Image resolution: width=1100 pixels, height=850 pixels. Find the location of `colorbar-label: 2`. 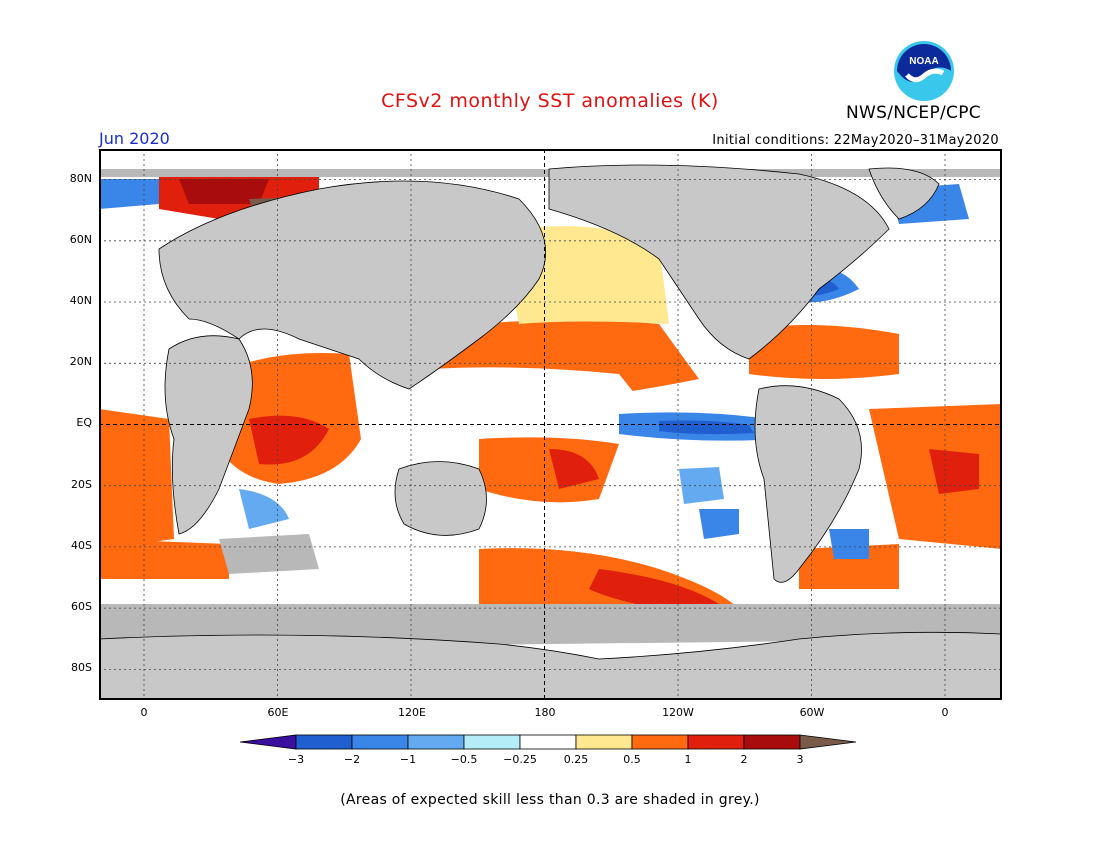

colorbar-label: 2 is located at coordinates (744, 759).